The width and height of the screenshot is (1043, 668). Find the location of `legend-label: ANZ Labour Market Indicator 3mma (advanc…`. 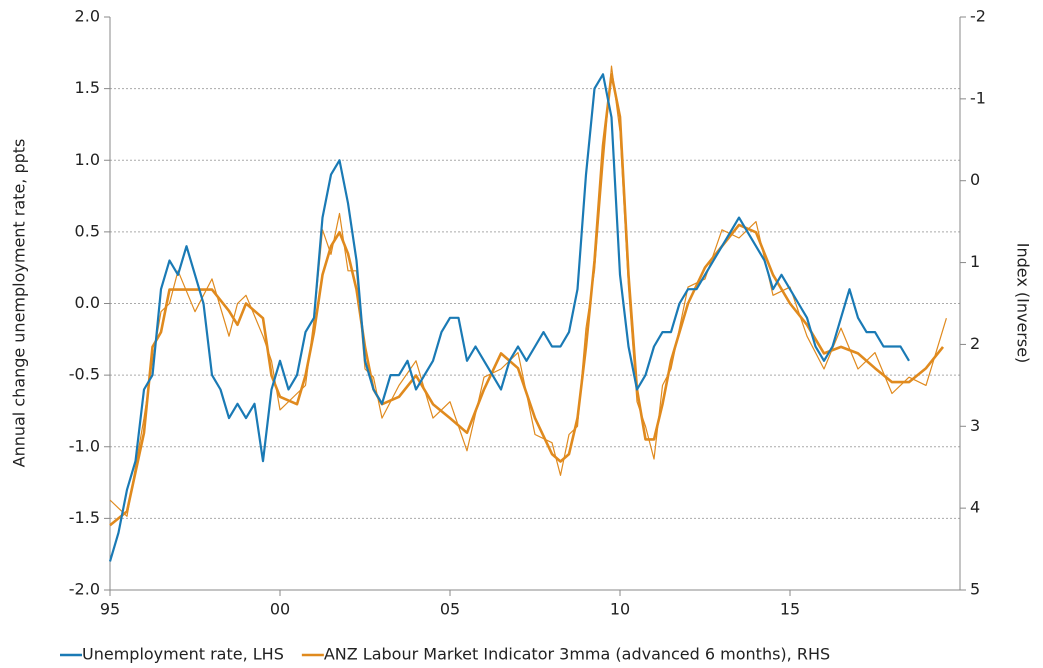

legend-label: ANZ Labour Market Indicator 3mma (advanc… is located at coordinates (577, 654).